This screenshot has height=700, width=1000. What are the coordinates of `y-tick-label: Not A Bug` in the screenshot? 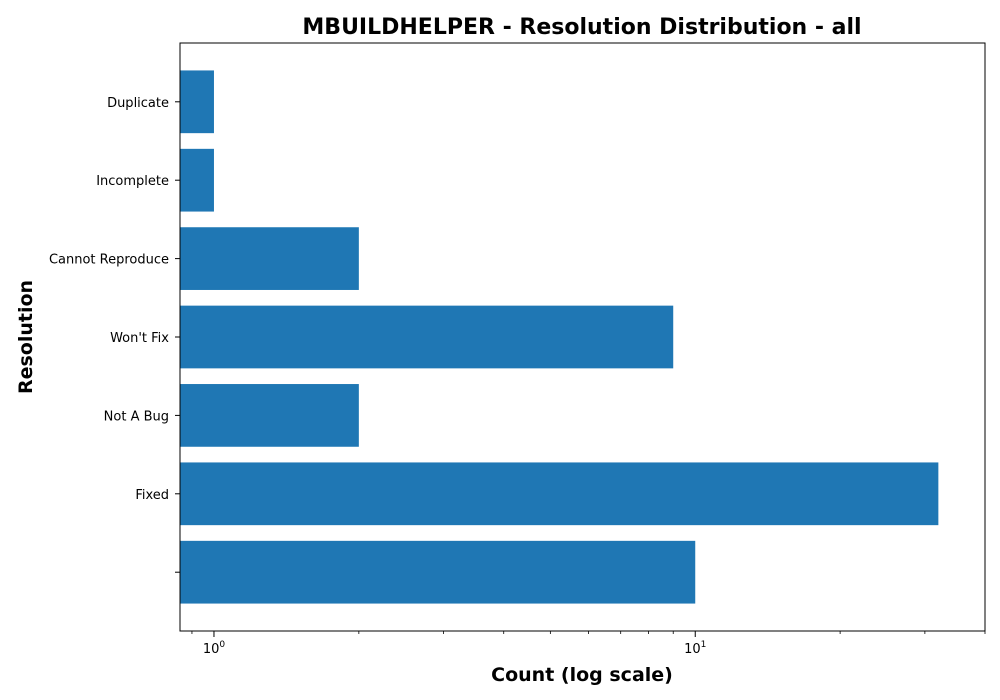 It's located at (136, 416).